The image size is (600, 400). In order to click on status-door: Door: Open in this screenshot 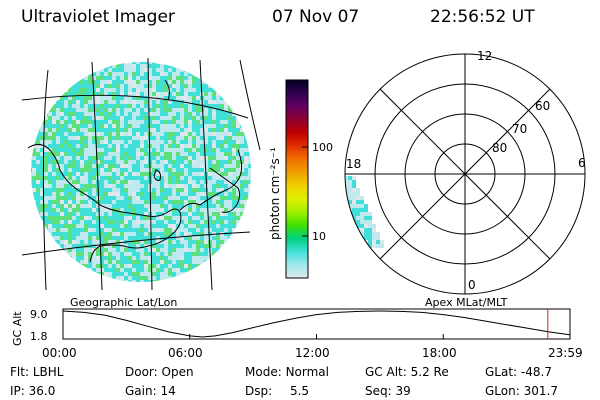, I will do `click(159, 372)`.